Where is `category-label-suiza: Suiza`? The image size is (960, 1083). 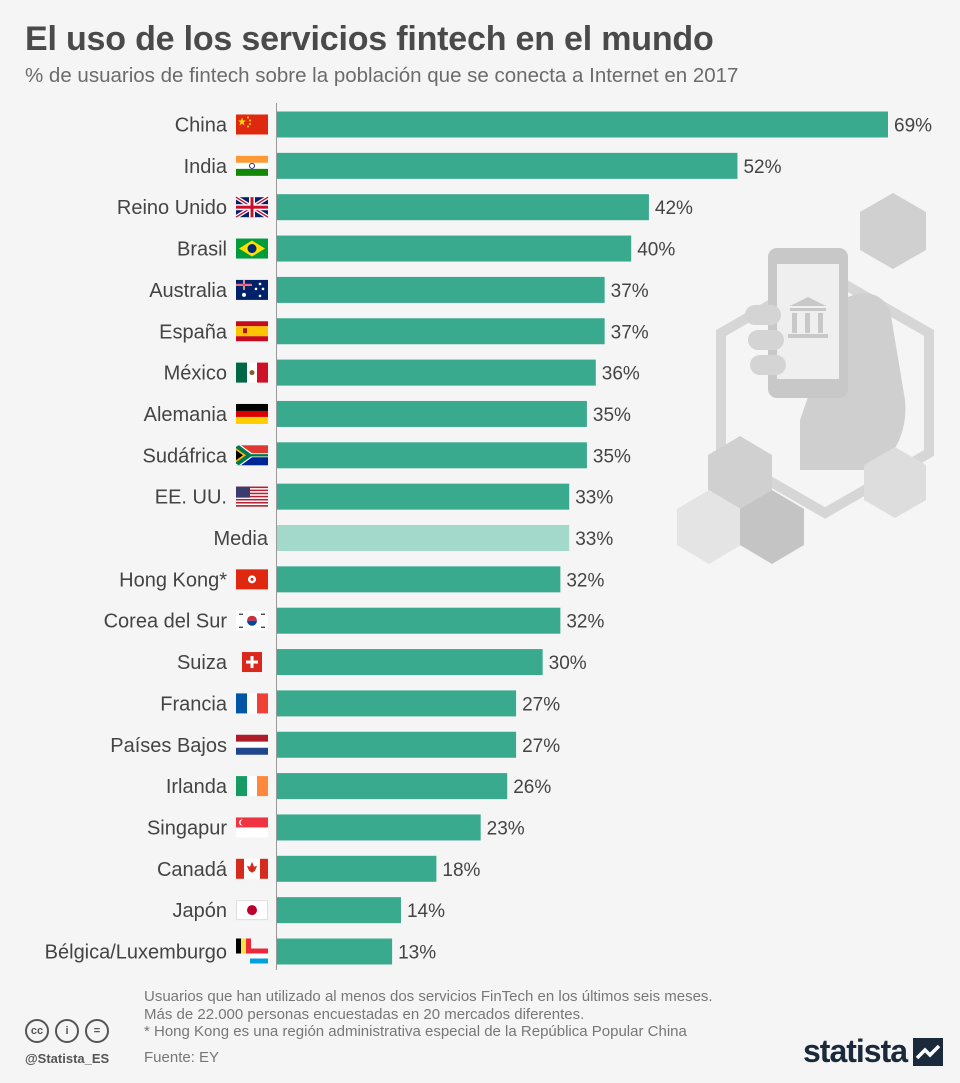
category-label-suiza: Suiza is located at coordinates (202, 663).